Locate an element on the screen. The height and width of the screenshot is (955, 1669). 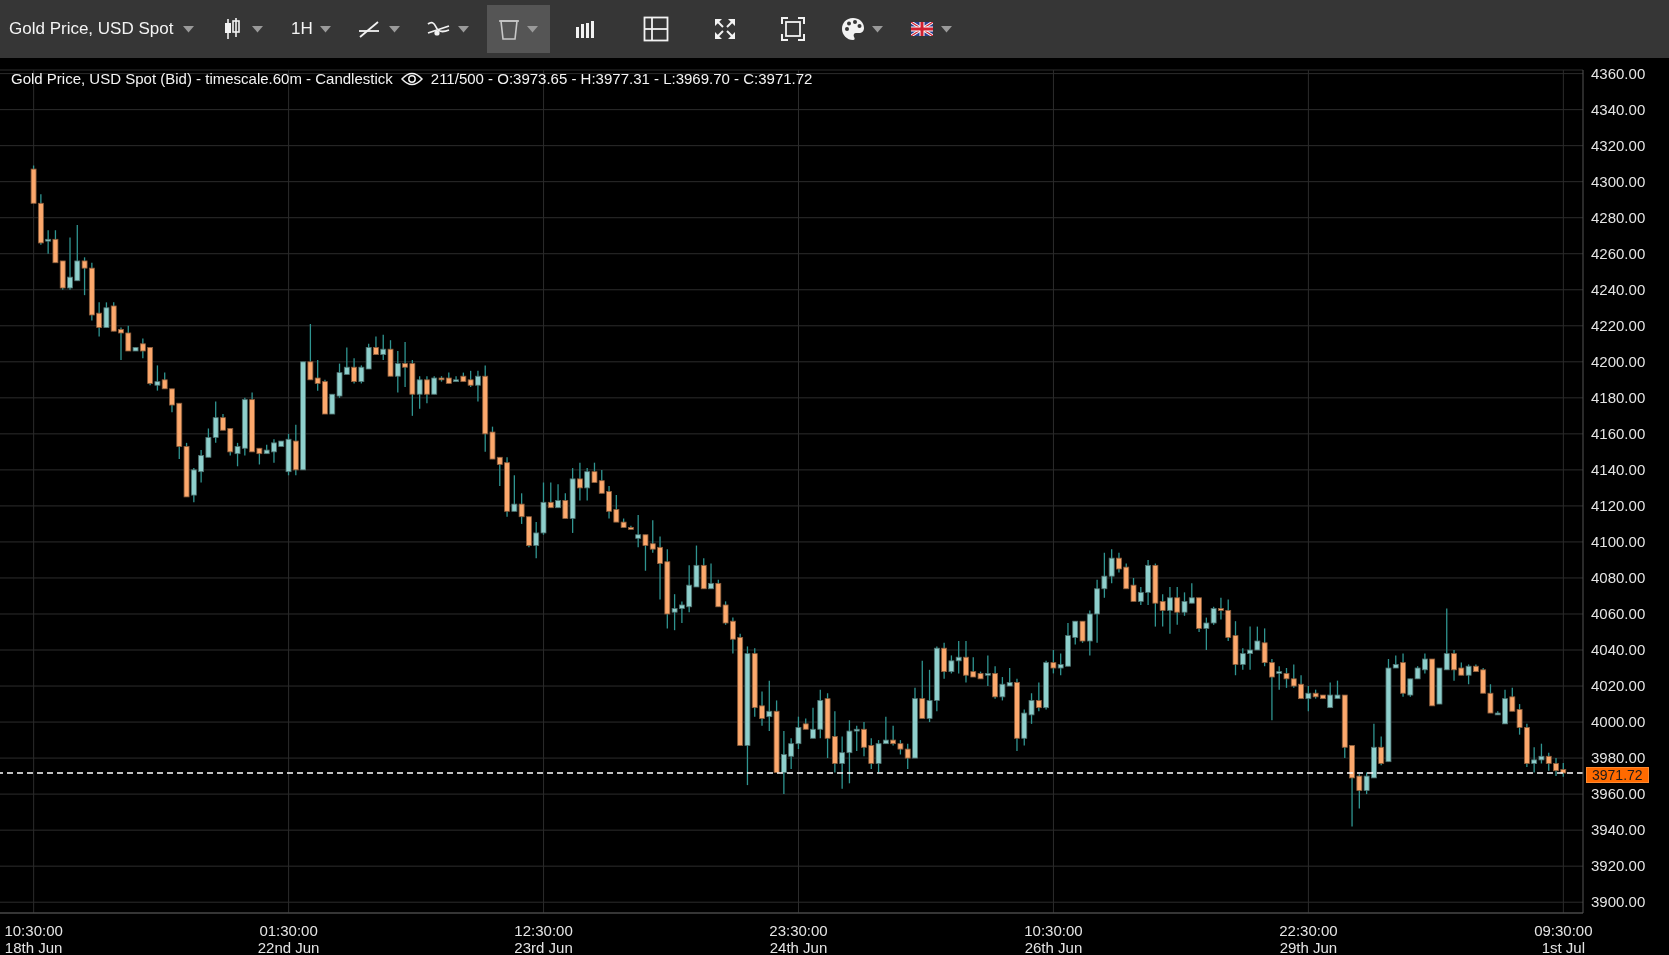
y-tick-label: 4060.00 is located at coordinates (1618, 614).